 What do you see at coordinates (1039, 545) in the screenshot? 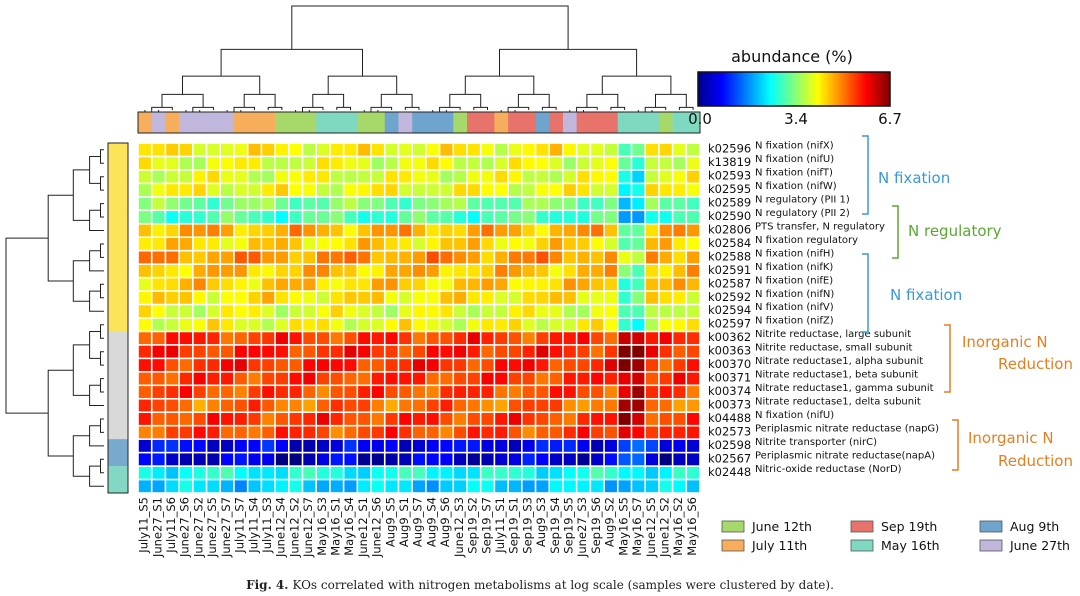
I see `legend-label: June 27th` at bounding box center [1039, 545].